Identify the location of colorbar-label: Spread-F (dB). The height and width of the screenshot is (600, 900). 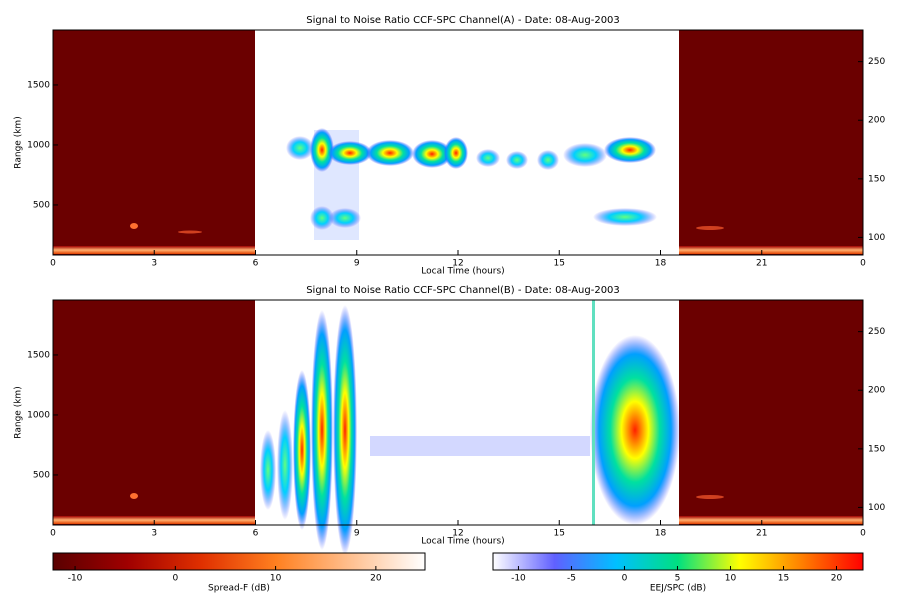
(239, 589).